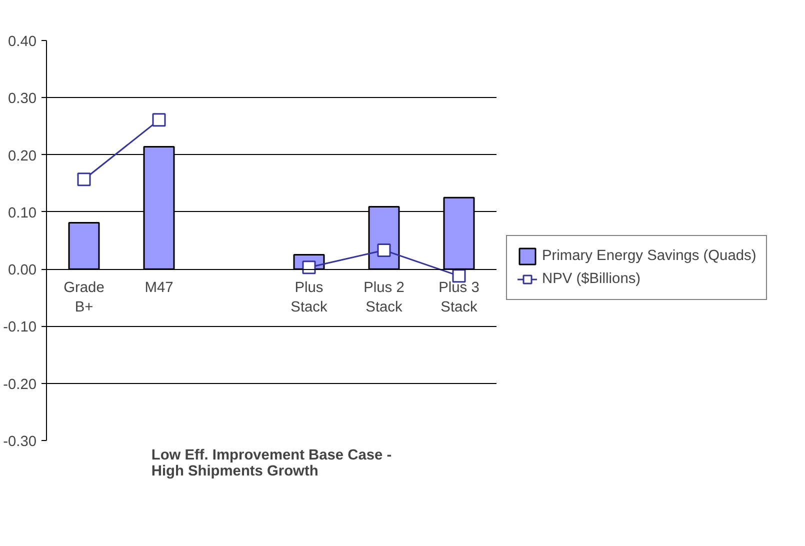  Describe the element at coordinates (19, 328) in the screenshot. I see `y-tick-label: -0.10` at that location.